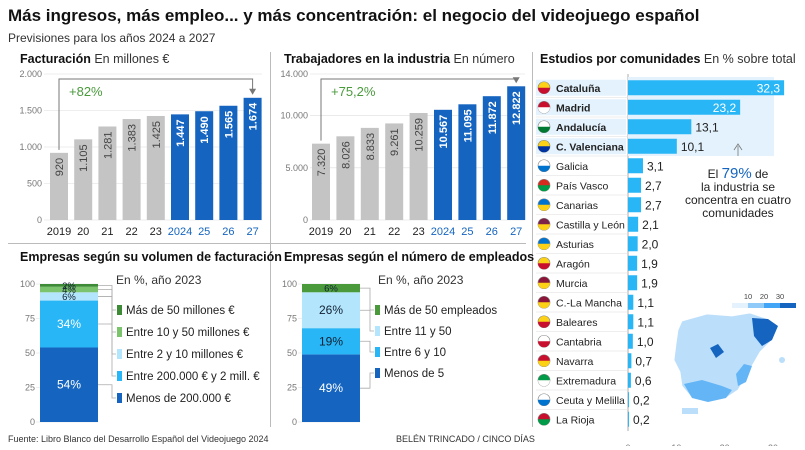 The height and width of the screenshot is (450, 805). I want to click on x-tick-label-0: 0, so click(627, 444).